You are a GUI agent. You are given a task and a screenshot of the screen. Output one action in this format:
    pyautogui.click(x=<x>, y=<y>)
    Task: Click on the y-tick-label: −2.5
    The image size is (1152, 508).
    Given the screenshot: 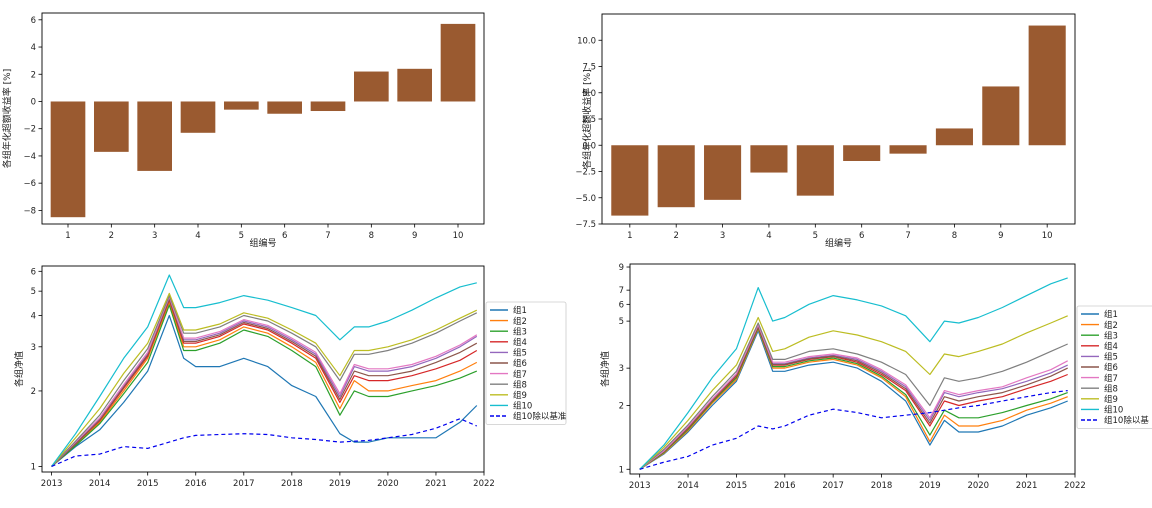 What is the action you would take?
    pyautogui.click(x=585, y=173)
    